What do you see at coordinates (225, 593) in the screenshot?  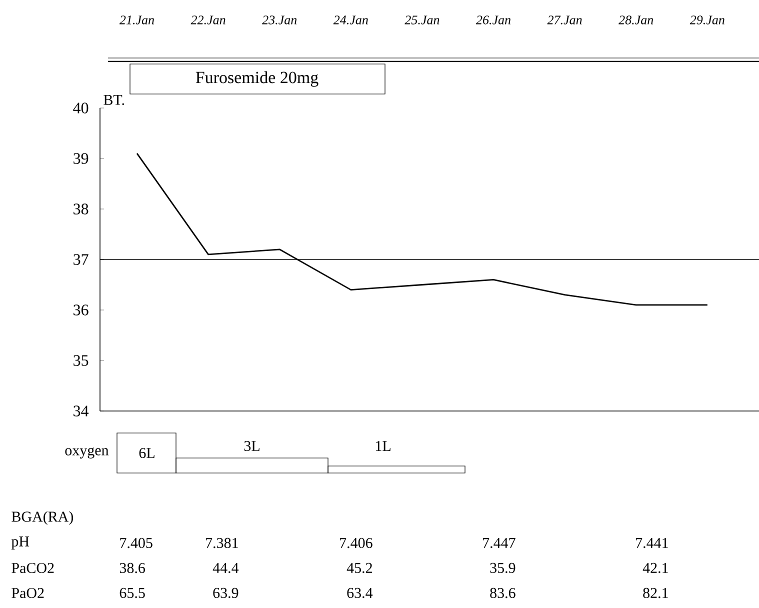 I see `text: 63.9` at bounding box center [225, 593].